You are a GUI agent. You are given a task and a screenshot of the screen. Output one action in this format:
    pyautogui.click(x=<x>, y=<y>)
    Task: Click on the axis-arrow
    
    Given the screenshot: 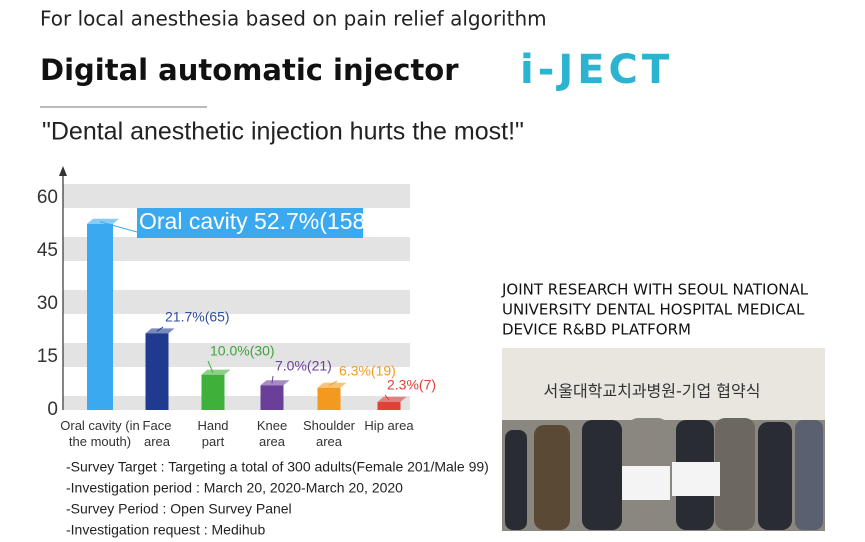 What is the action you would take?
    pyautogui.click(x=63, y=171)
    